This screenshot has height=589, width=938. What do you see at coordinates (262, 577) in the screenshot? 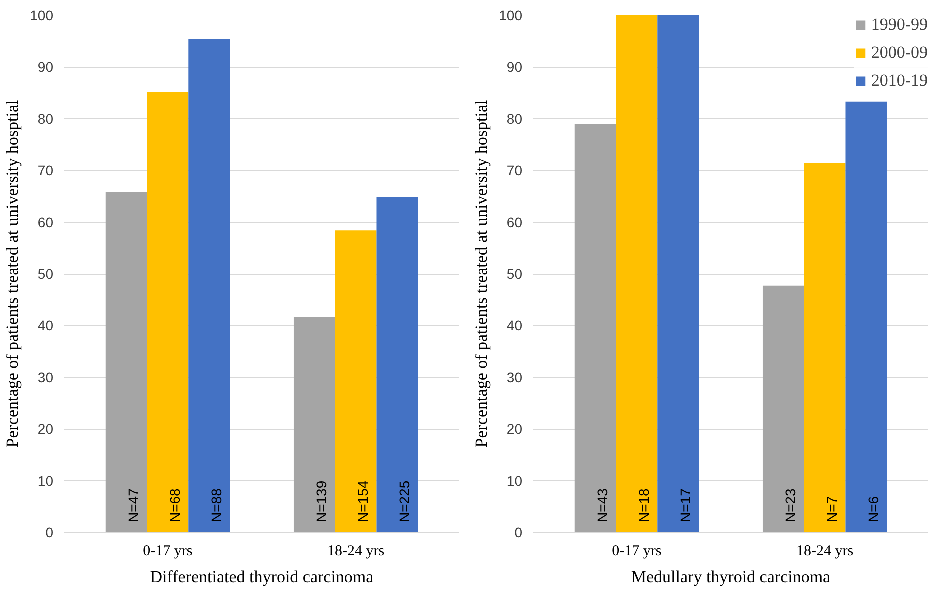
I see `x-axis-title: Differentiated thyroid carcinoma` at bounding box center [262, 577].